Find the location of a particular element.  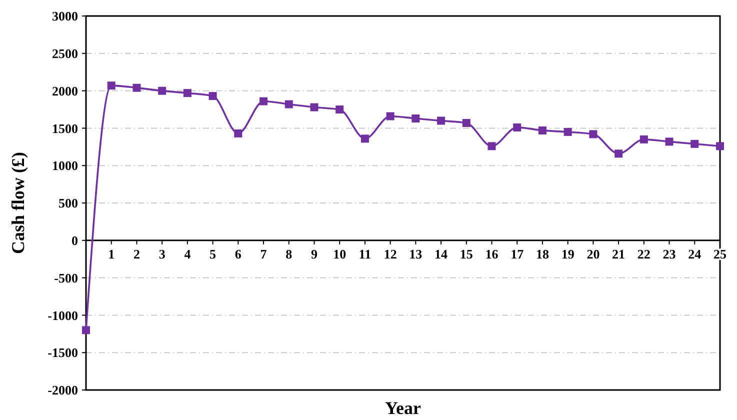

x-tick-label: 11 is located at coordinates (365, 254).